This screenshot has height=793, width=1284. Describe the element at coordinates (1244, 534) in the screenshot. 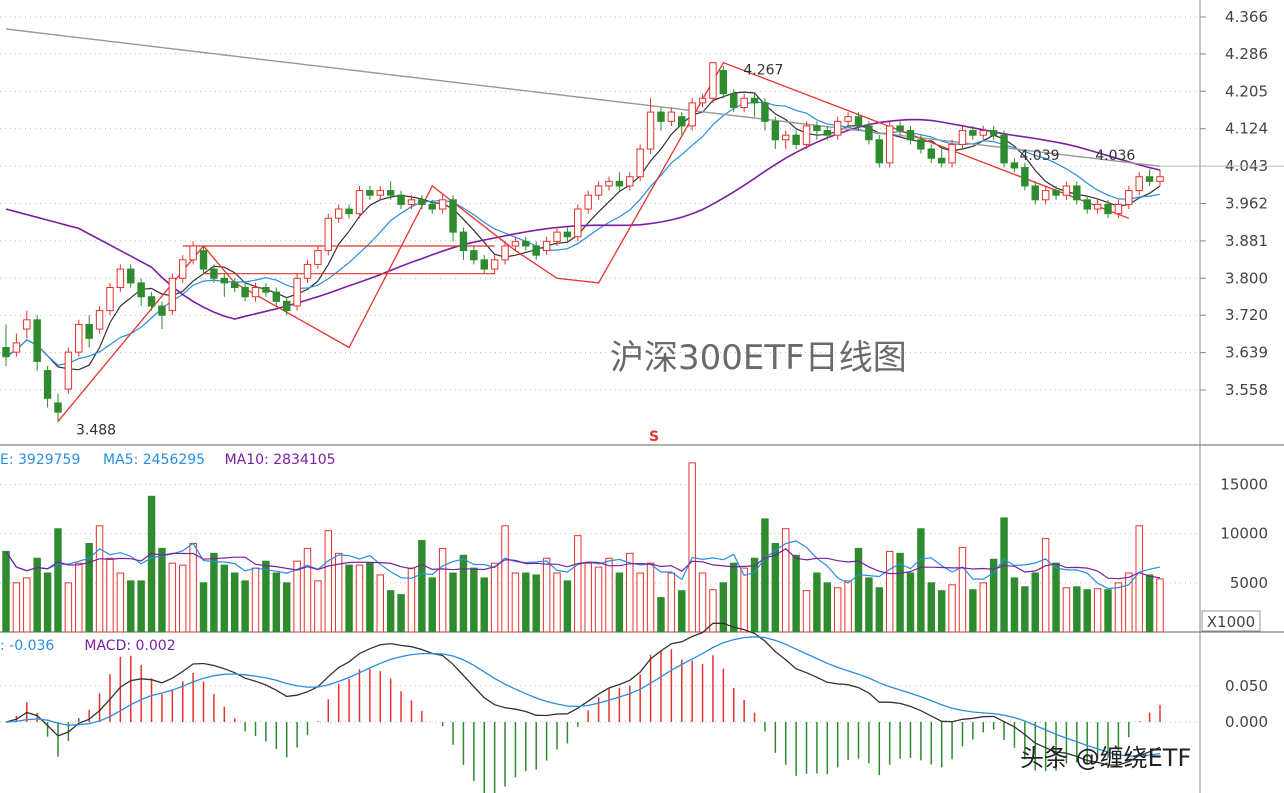

I see `volume-tick-label: 10000` at that location.